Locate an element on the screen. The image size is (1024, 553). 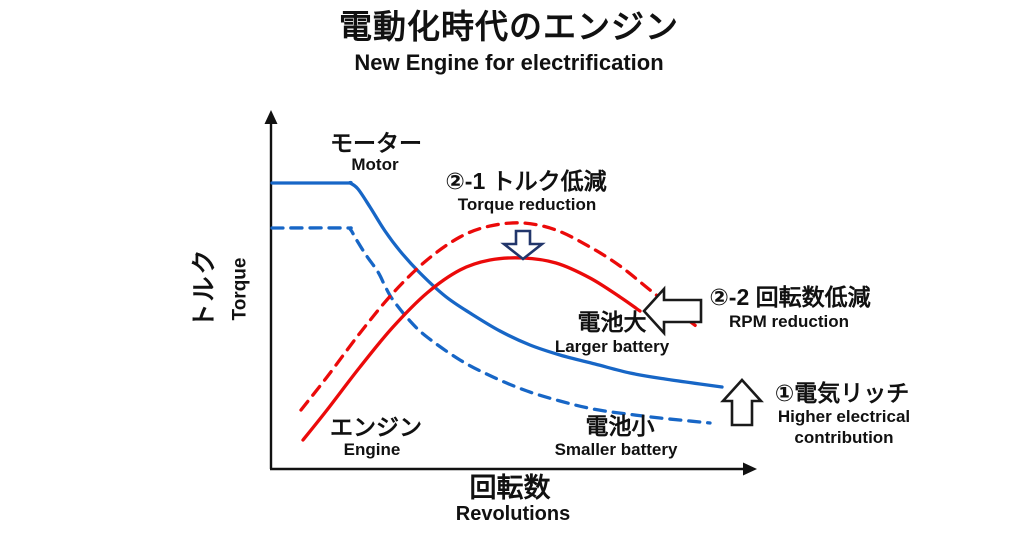
torque-reduction-annotation-en: Torque reduction is located at coordinates (527, 204).